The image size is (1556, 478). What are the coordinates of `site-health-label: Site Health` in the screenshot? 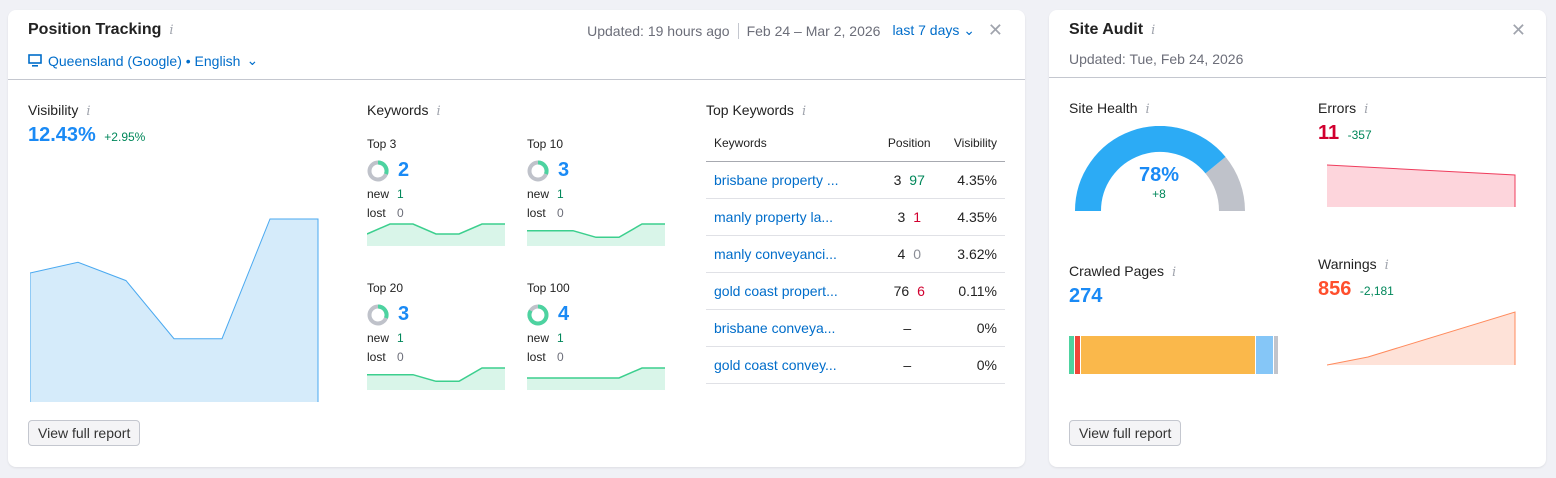 It's located at (1103, 108).